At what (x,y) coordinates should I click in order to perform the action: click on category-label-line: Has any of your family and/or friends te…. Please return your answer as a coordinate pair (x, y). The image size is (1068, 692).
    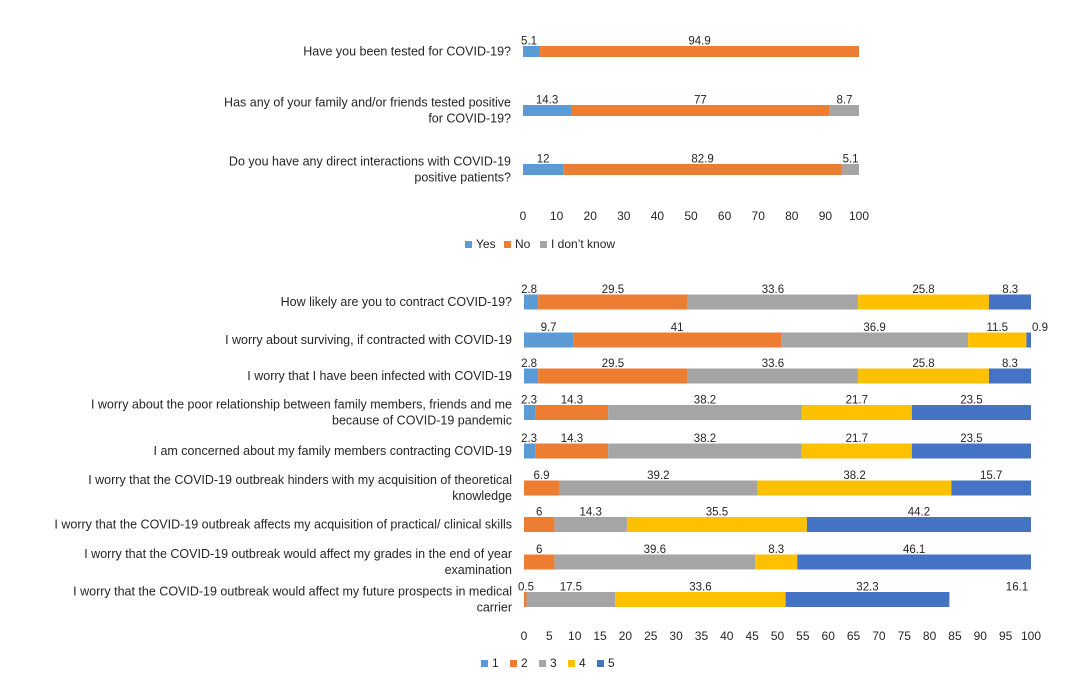
    Looking at the image, I should click on (367, 103).